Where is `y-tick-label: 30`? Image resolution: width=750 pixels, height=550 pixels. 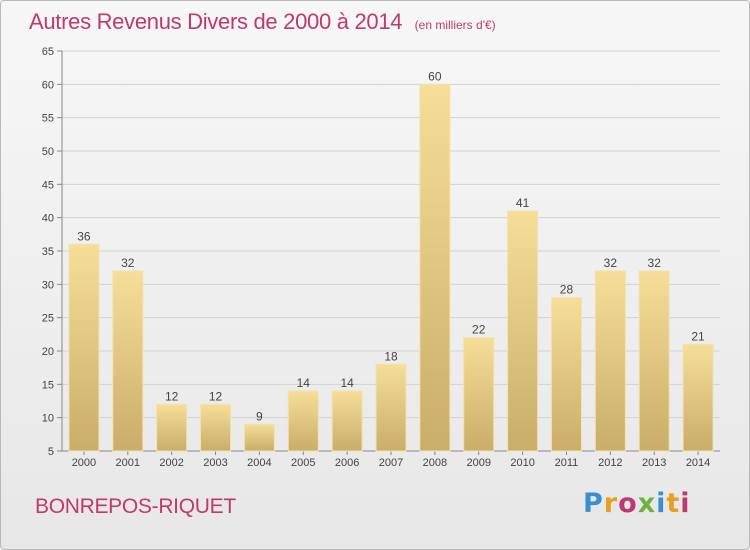
y-tick-label: 30 is located at coordinates (48, 285).